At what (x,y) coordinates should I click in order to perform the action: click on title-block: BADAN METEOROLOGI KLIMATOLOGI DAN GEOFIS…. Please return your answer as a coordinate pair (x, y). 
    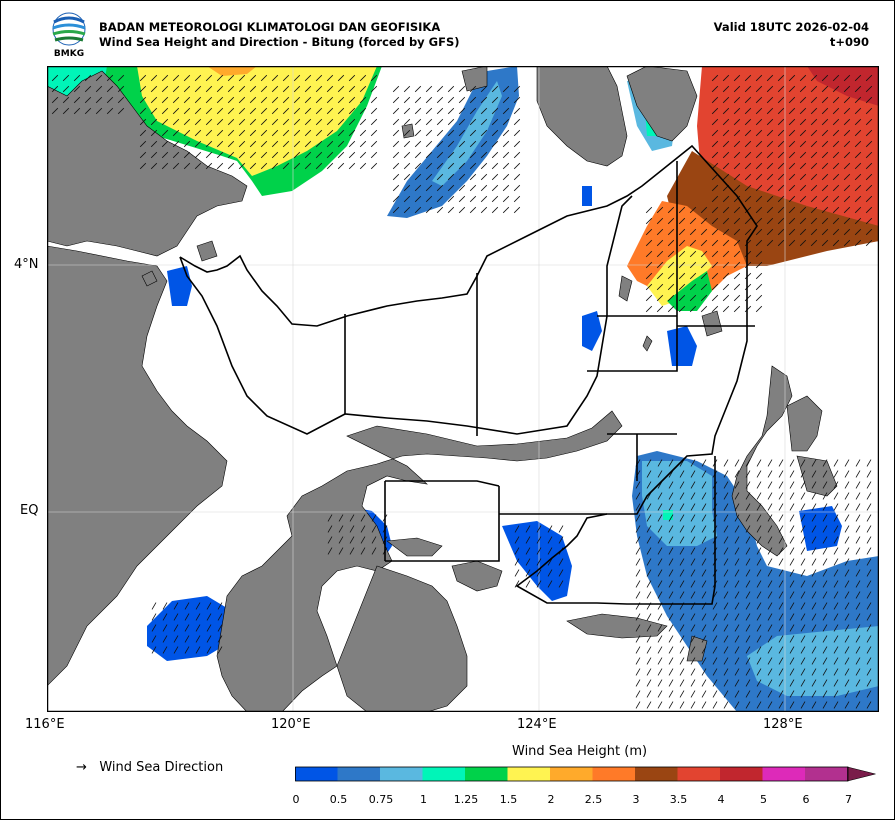
    Looking at the image, I should click on (279, 35).